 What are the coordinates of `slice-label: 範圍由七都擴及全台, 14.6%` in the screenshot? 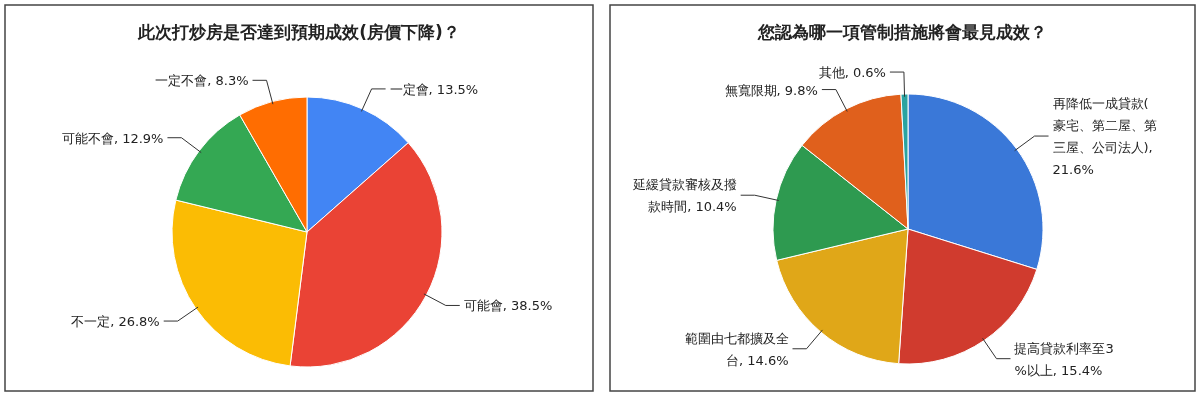 It's located at (736, 349).